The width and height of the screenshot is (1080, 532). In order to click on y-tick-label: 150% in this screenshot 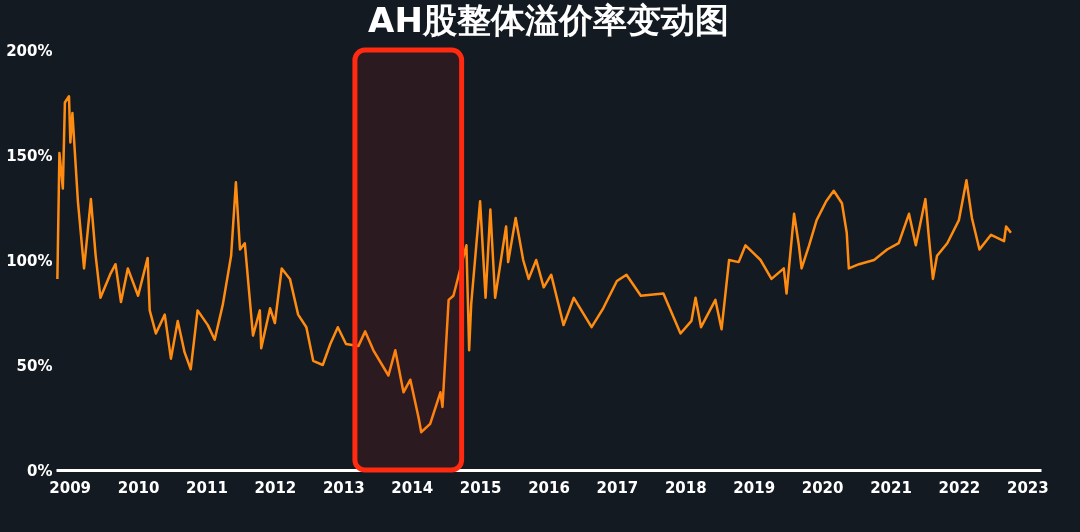, I will do `click(29, 155)`.